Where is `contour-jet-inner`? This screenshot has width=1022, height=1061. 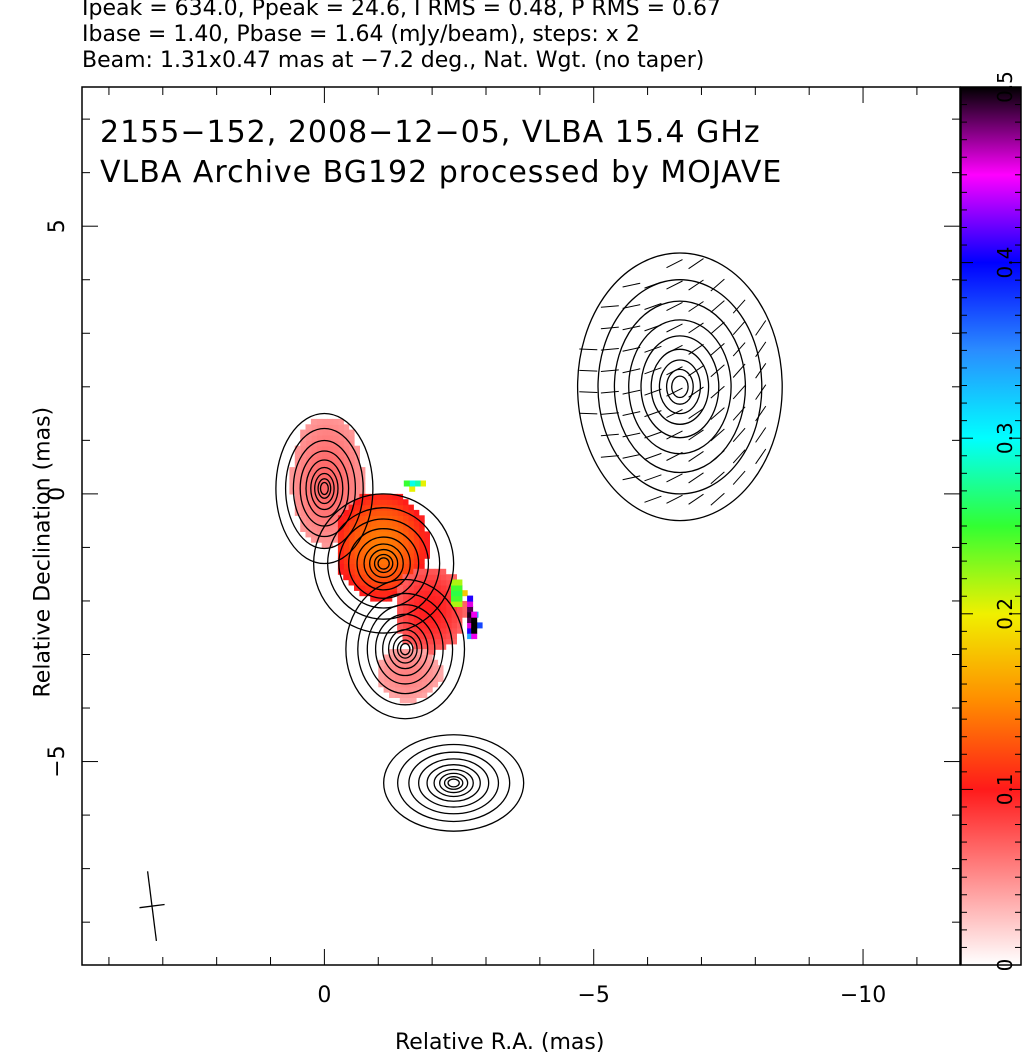 contour-jet-inner is located at coordinates (383, 563).